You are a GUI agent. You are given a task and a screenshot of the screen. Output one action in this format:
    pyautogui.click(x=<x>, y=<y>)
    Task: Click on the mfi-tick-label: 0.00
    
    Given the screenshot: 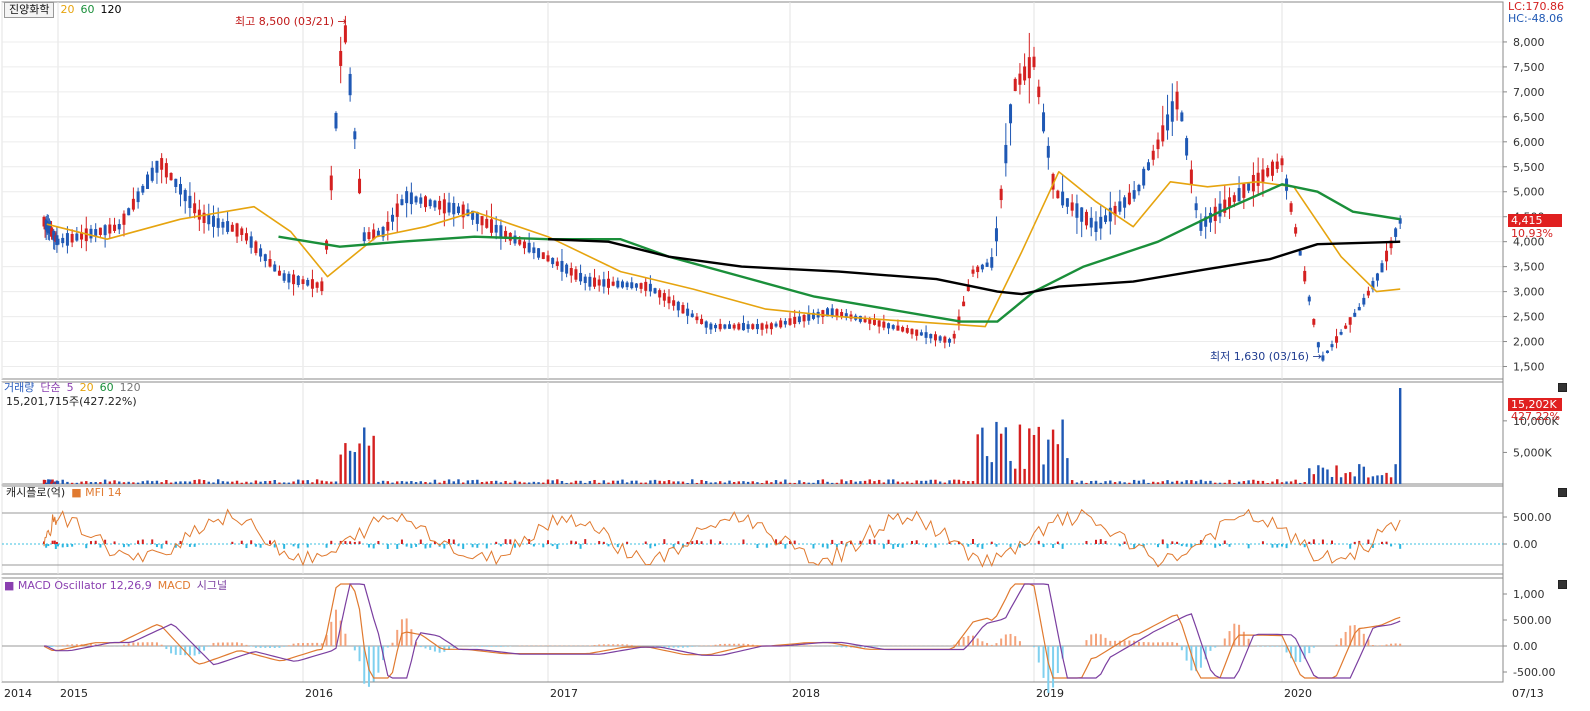 What is the action you would take?
    pyautogui.click(x=1525, y=544)
    